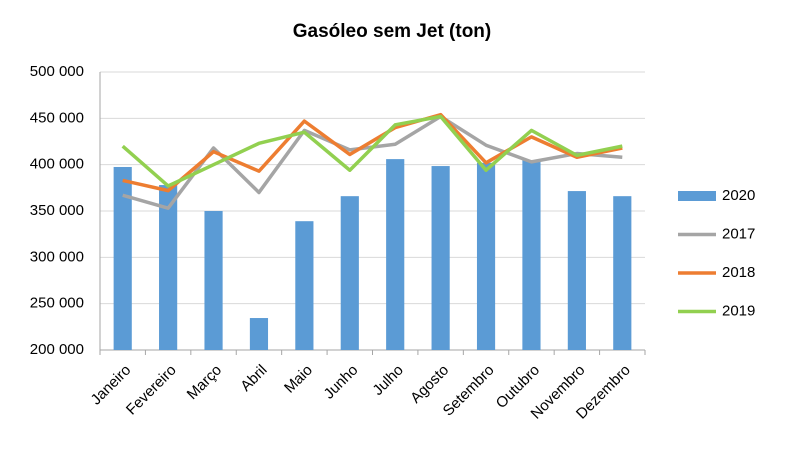  Describe the element at coordinates (151, 390) in the screenshot. I see `x-tick-label: Fevereiro` at that location.